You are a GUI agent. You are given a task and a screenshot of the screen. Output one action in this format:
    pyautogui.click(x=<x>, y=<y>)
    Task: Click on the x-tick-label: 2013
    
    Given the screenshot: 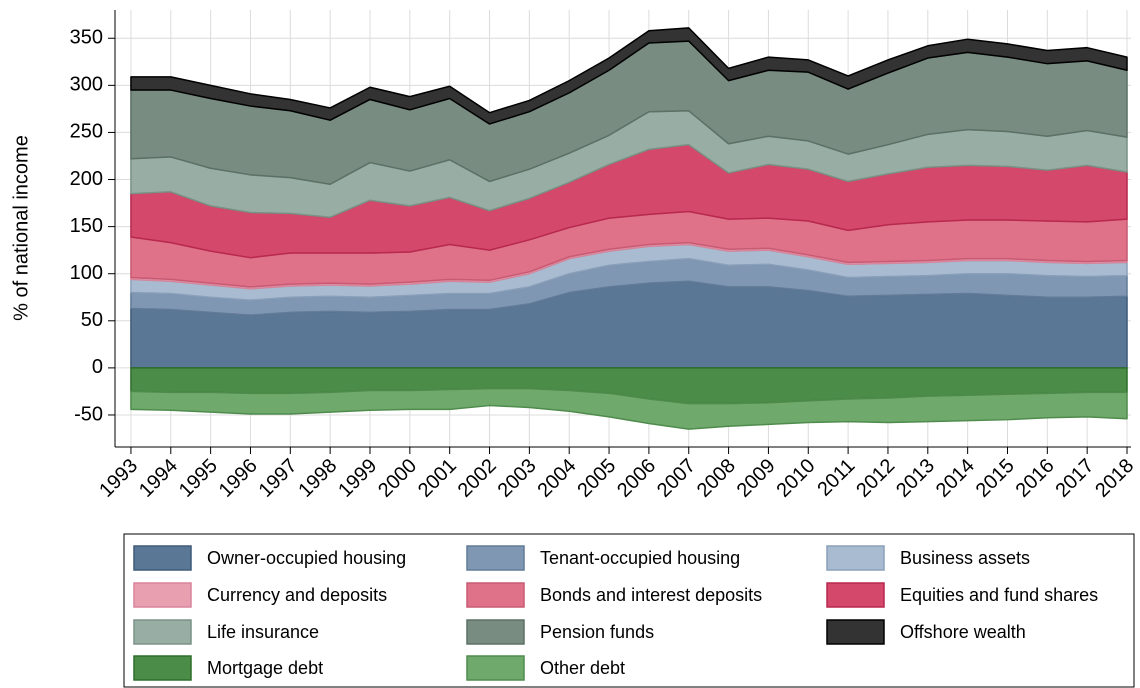 What is the action you would take?
    pyautogui.click(x=915, y=478)
    